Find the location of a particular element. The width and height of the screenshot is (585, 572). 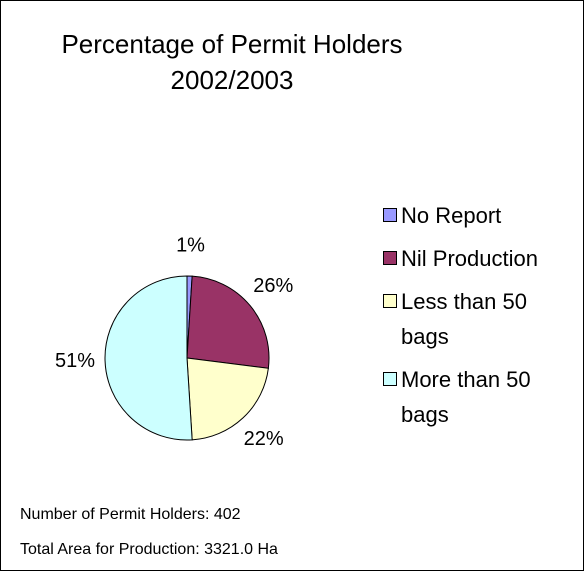

chart-title: Percentage of Permit Holders is located at coordinates (231, 44).